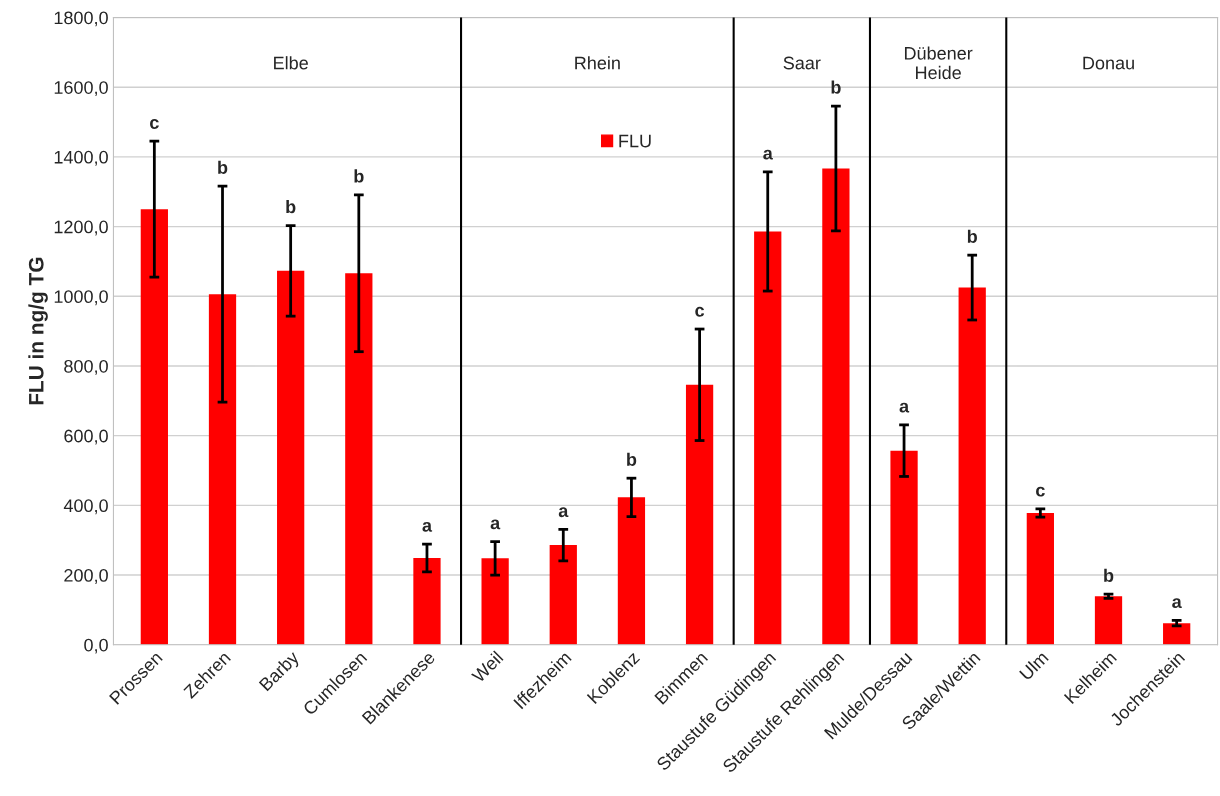 The width and height of the screenshot is (1220, 796). I want to click on y-tick-label: 1200,0, so click(81, 228).